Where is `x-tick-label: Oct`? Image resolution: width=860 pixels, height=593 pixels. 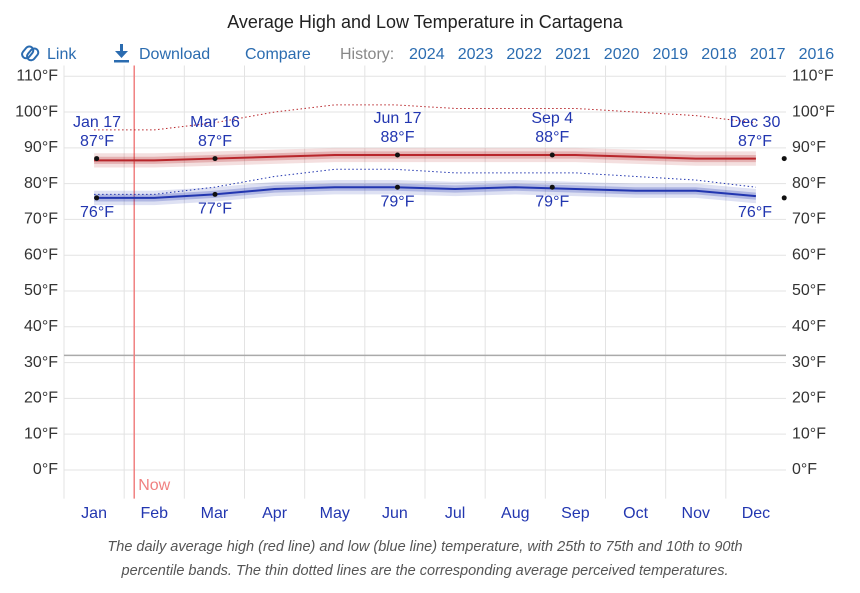
x-tick-label: Oct is located at coordinates (635, 513).